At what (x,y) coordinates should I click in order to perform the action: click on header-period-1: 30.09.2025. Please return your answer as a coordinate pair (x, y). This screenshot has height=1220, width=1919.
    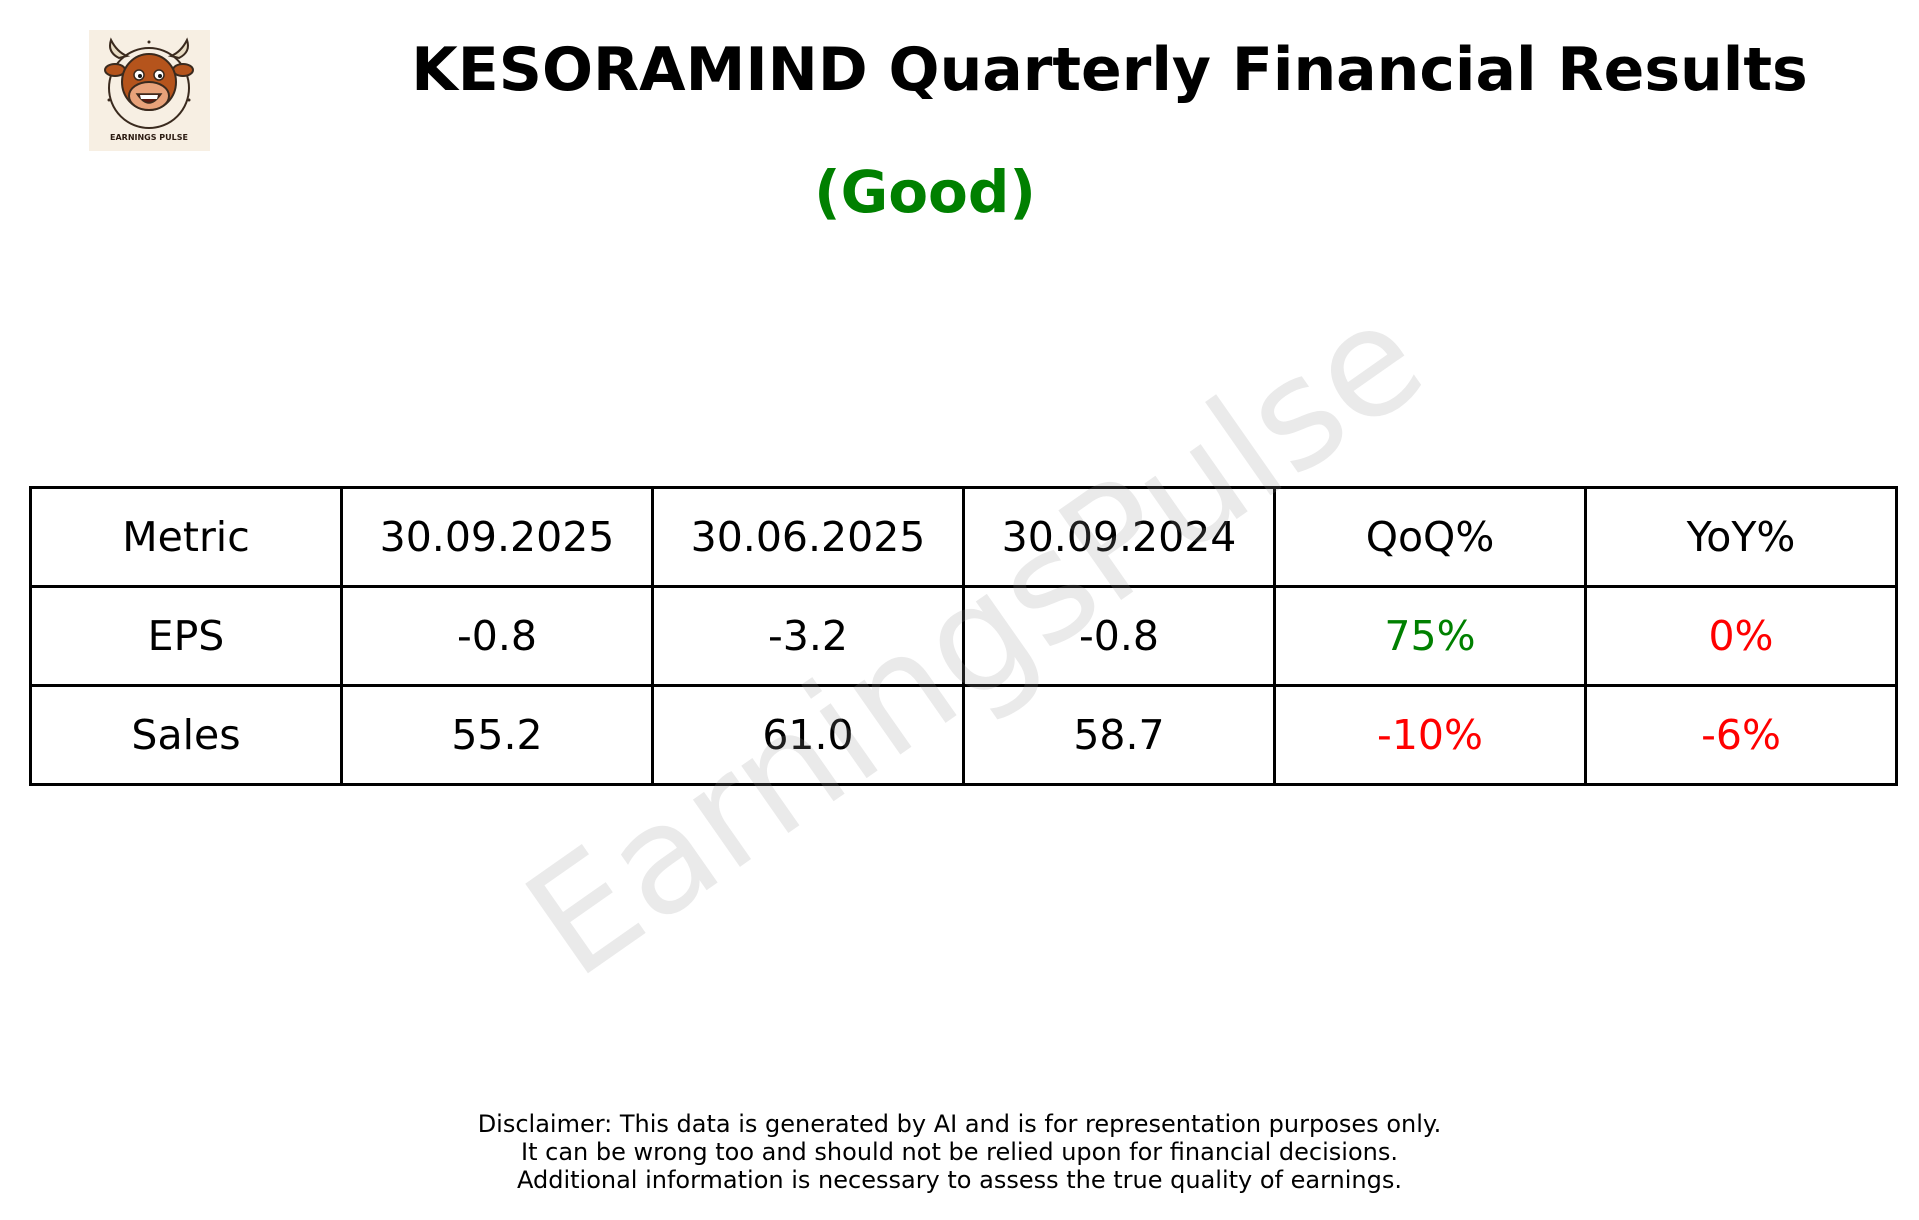
    Looking at the image, I should click on (497, 537).